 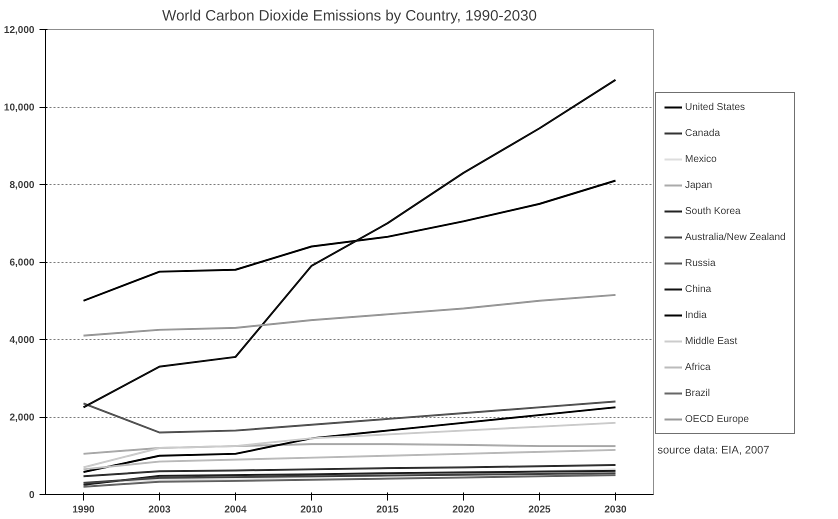 I want to click on legend-label: Japan, so click(x=698, y=185).